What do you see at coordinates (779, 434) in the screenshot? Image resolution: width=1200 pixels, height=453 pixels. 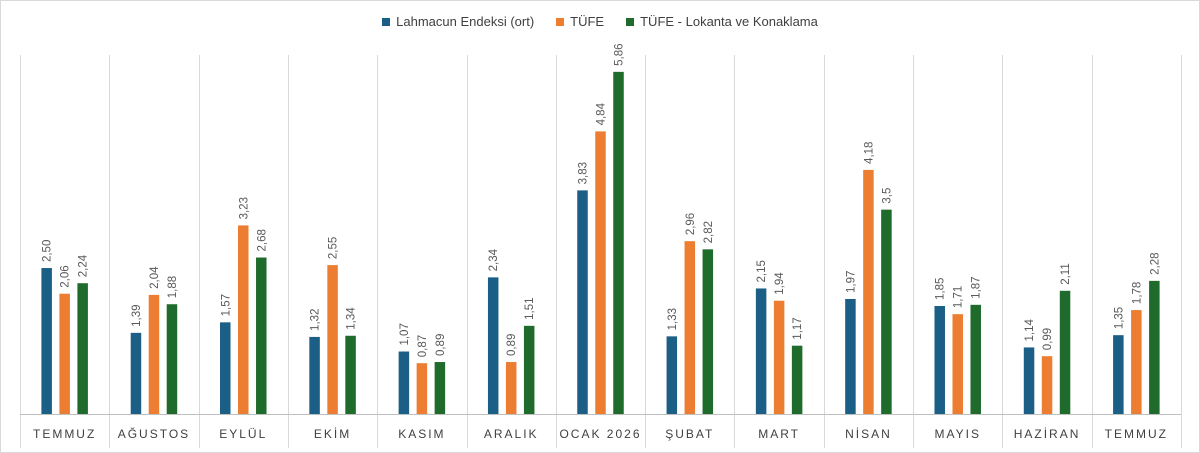 I see `category-label: MART` at bounding box center [779, 434].